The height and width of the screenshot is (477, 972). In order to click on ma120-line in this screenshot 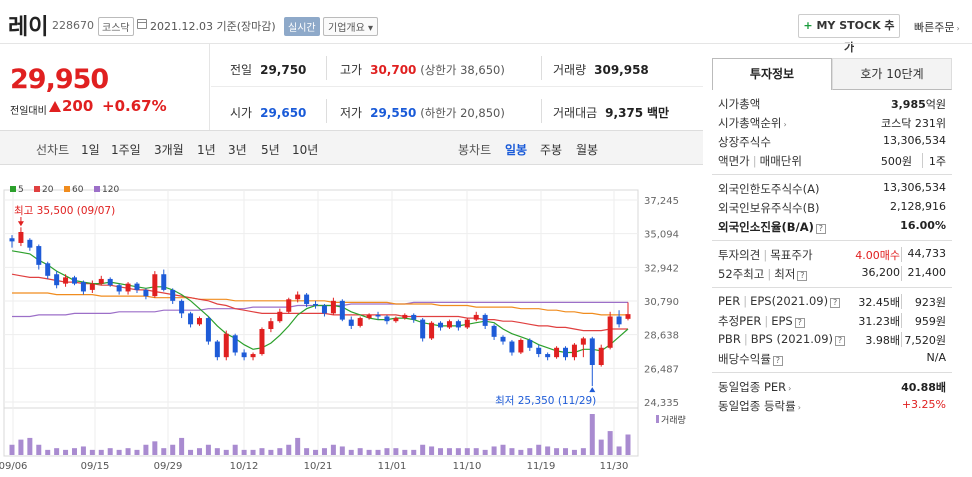, I will do `click(320, 309)`.